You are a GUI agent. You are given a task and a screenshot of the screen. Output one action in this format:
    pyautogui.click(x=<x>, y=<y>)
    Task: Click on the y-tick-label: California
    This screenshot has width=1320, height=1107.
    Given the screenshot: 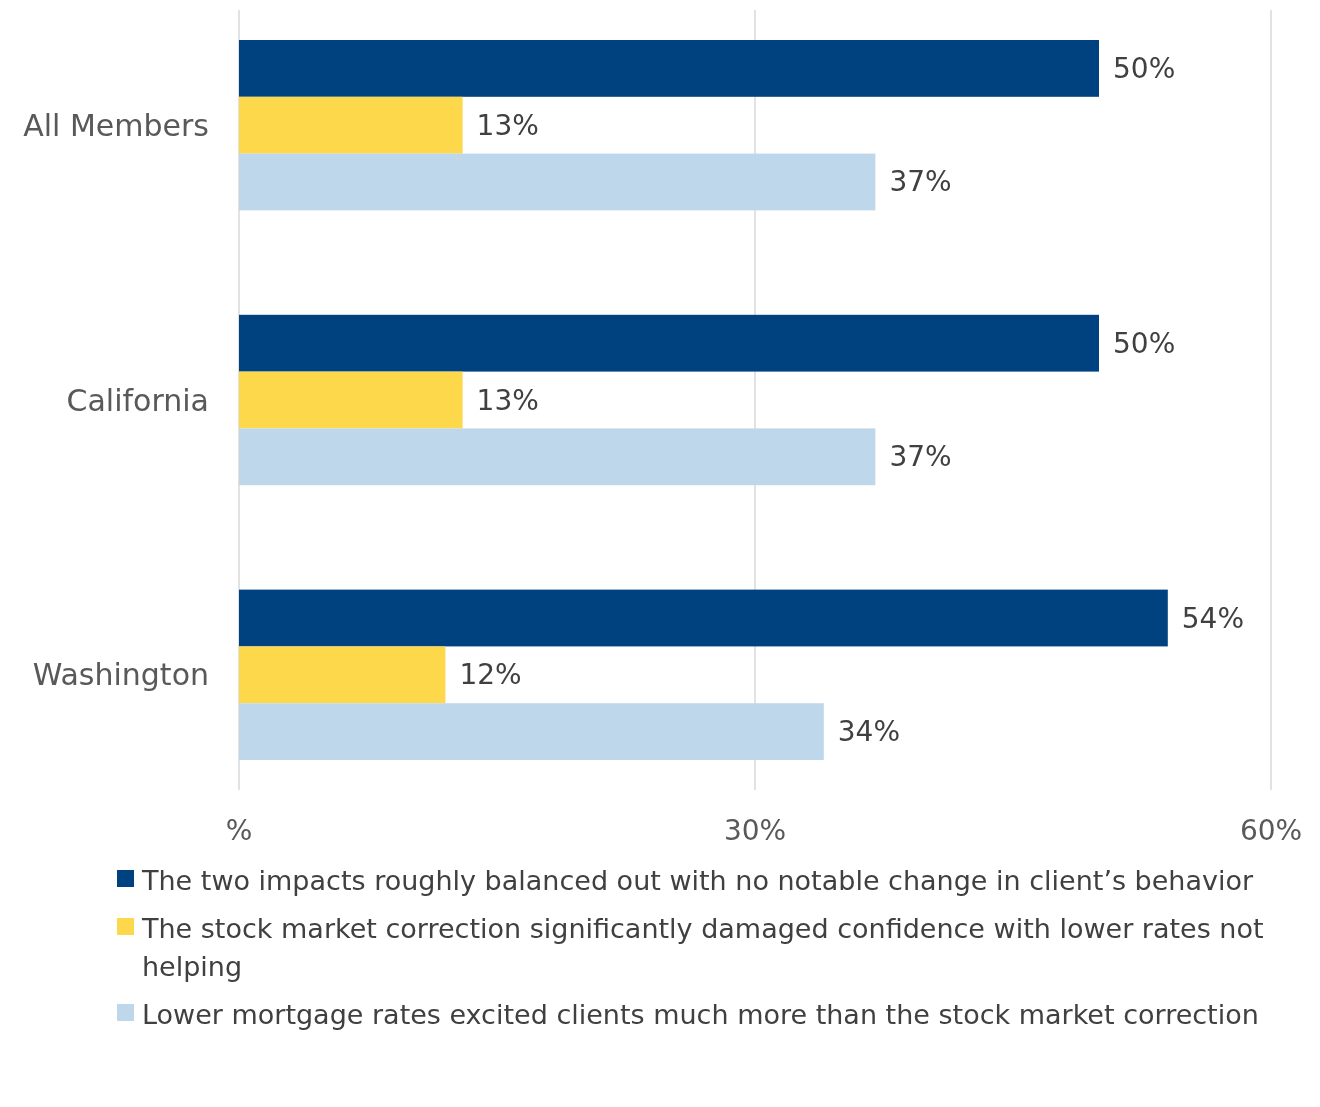 What is the action you would take?
    pyautogui.click(x=137, y=400)
    